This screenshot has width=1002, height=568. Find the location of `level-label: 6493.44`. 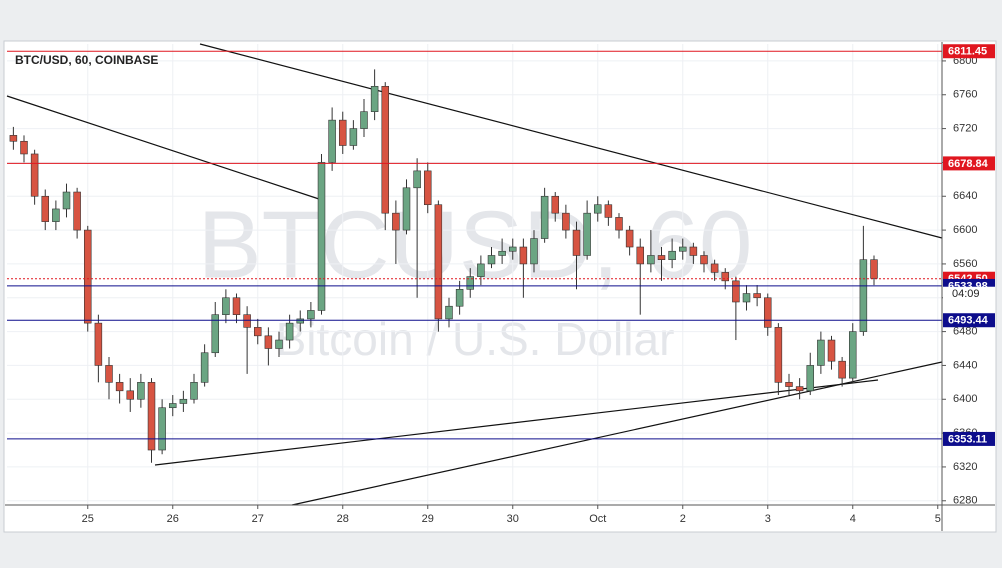

level-label: 6493.44 is located at coordinates (968, 321).